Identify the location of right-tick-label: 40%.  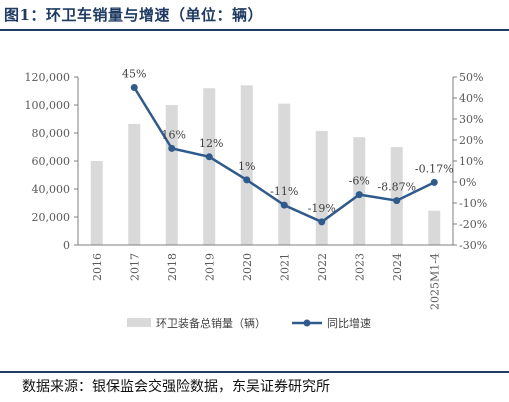
(471, 98).